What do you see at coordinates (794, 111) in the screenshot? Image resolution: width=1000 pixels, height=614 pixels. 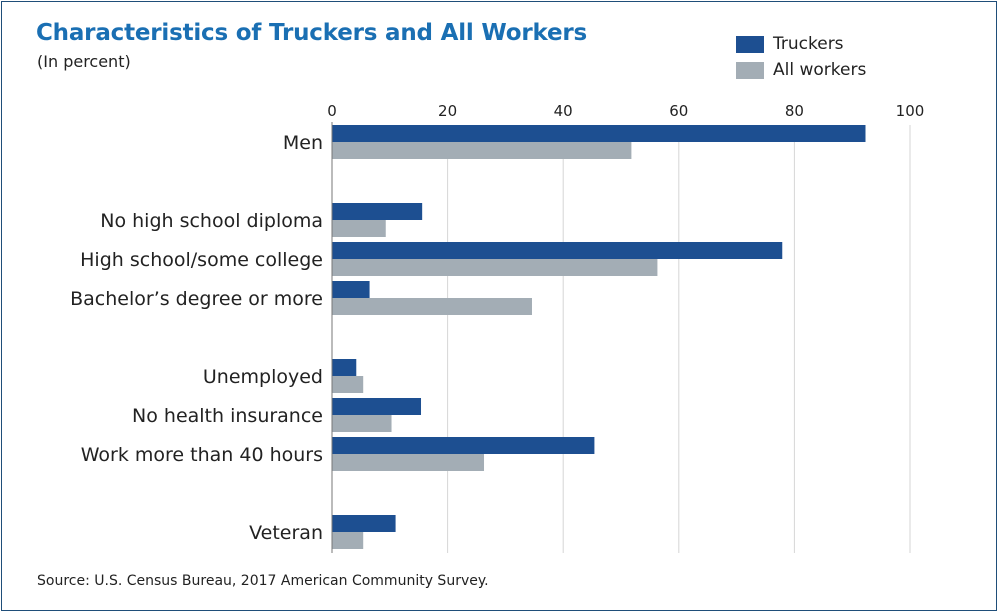 I see `tick-label-80: 80` at bounding box center [794, 111].